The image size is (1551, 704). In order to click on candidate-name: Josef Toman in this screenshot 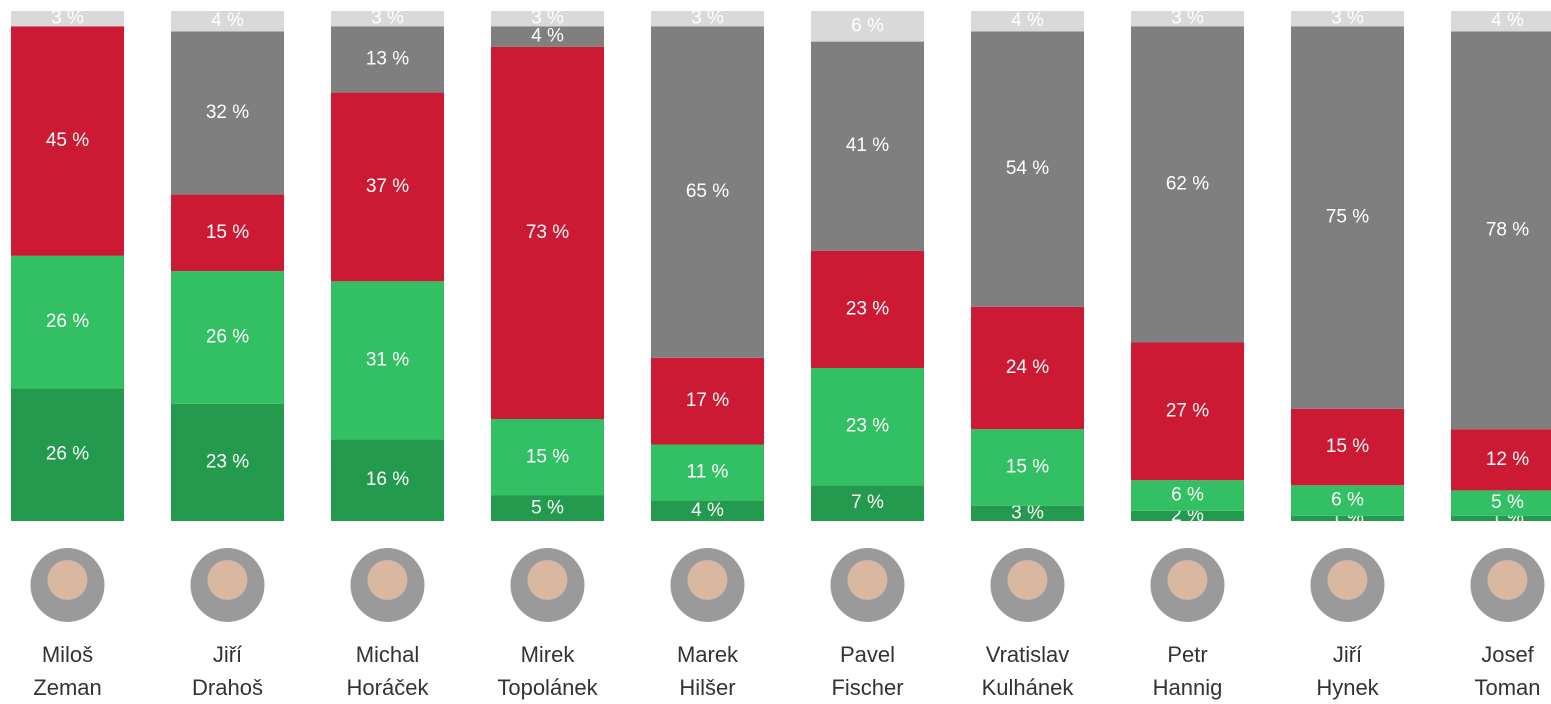, I will do `click(1489, 671)`.